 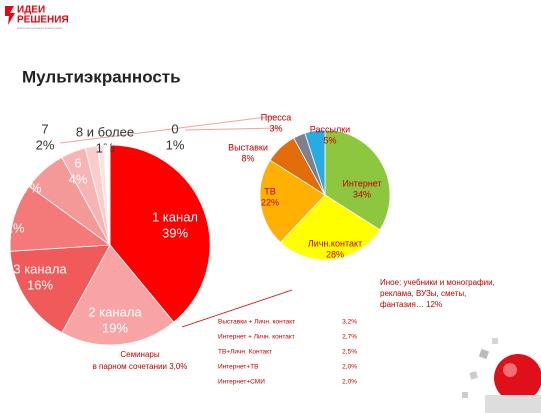 I want to click on table-cell: Интернет+СМИ, so click(x=241, y=382).